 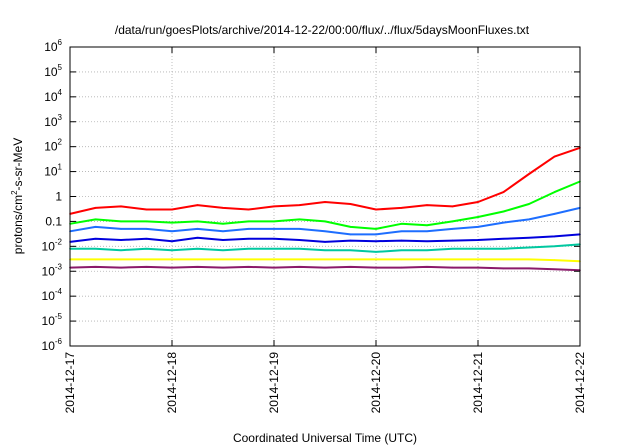 I want to click on y-axis-label-base: protons/cm, so click(x=18, y=224).